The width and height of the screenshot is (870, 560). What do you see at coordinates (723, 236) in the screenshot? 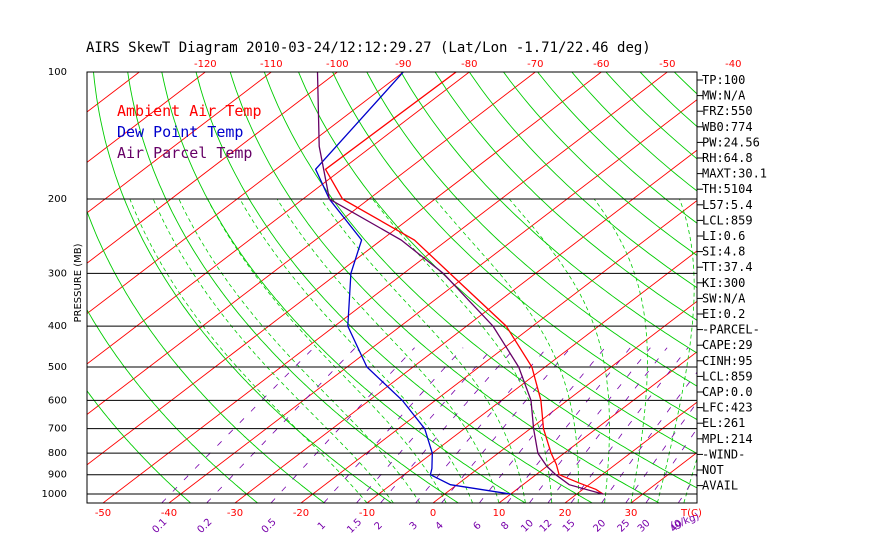
I see `sounding-index-label: LI:0.6` at bounding box center [723, 236].